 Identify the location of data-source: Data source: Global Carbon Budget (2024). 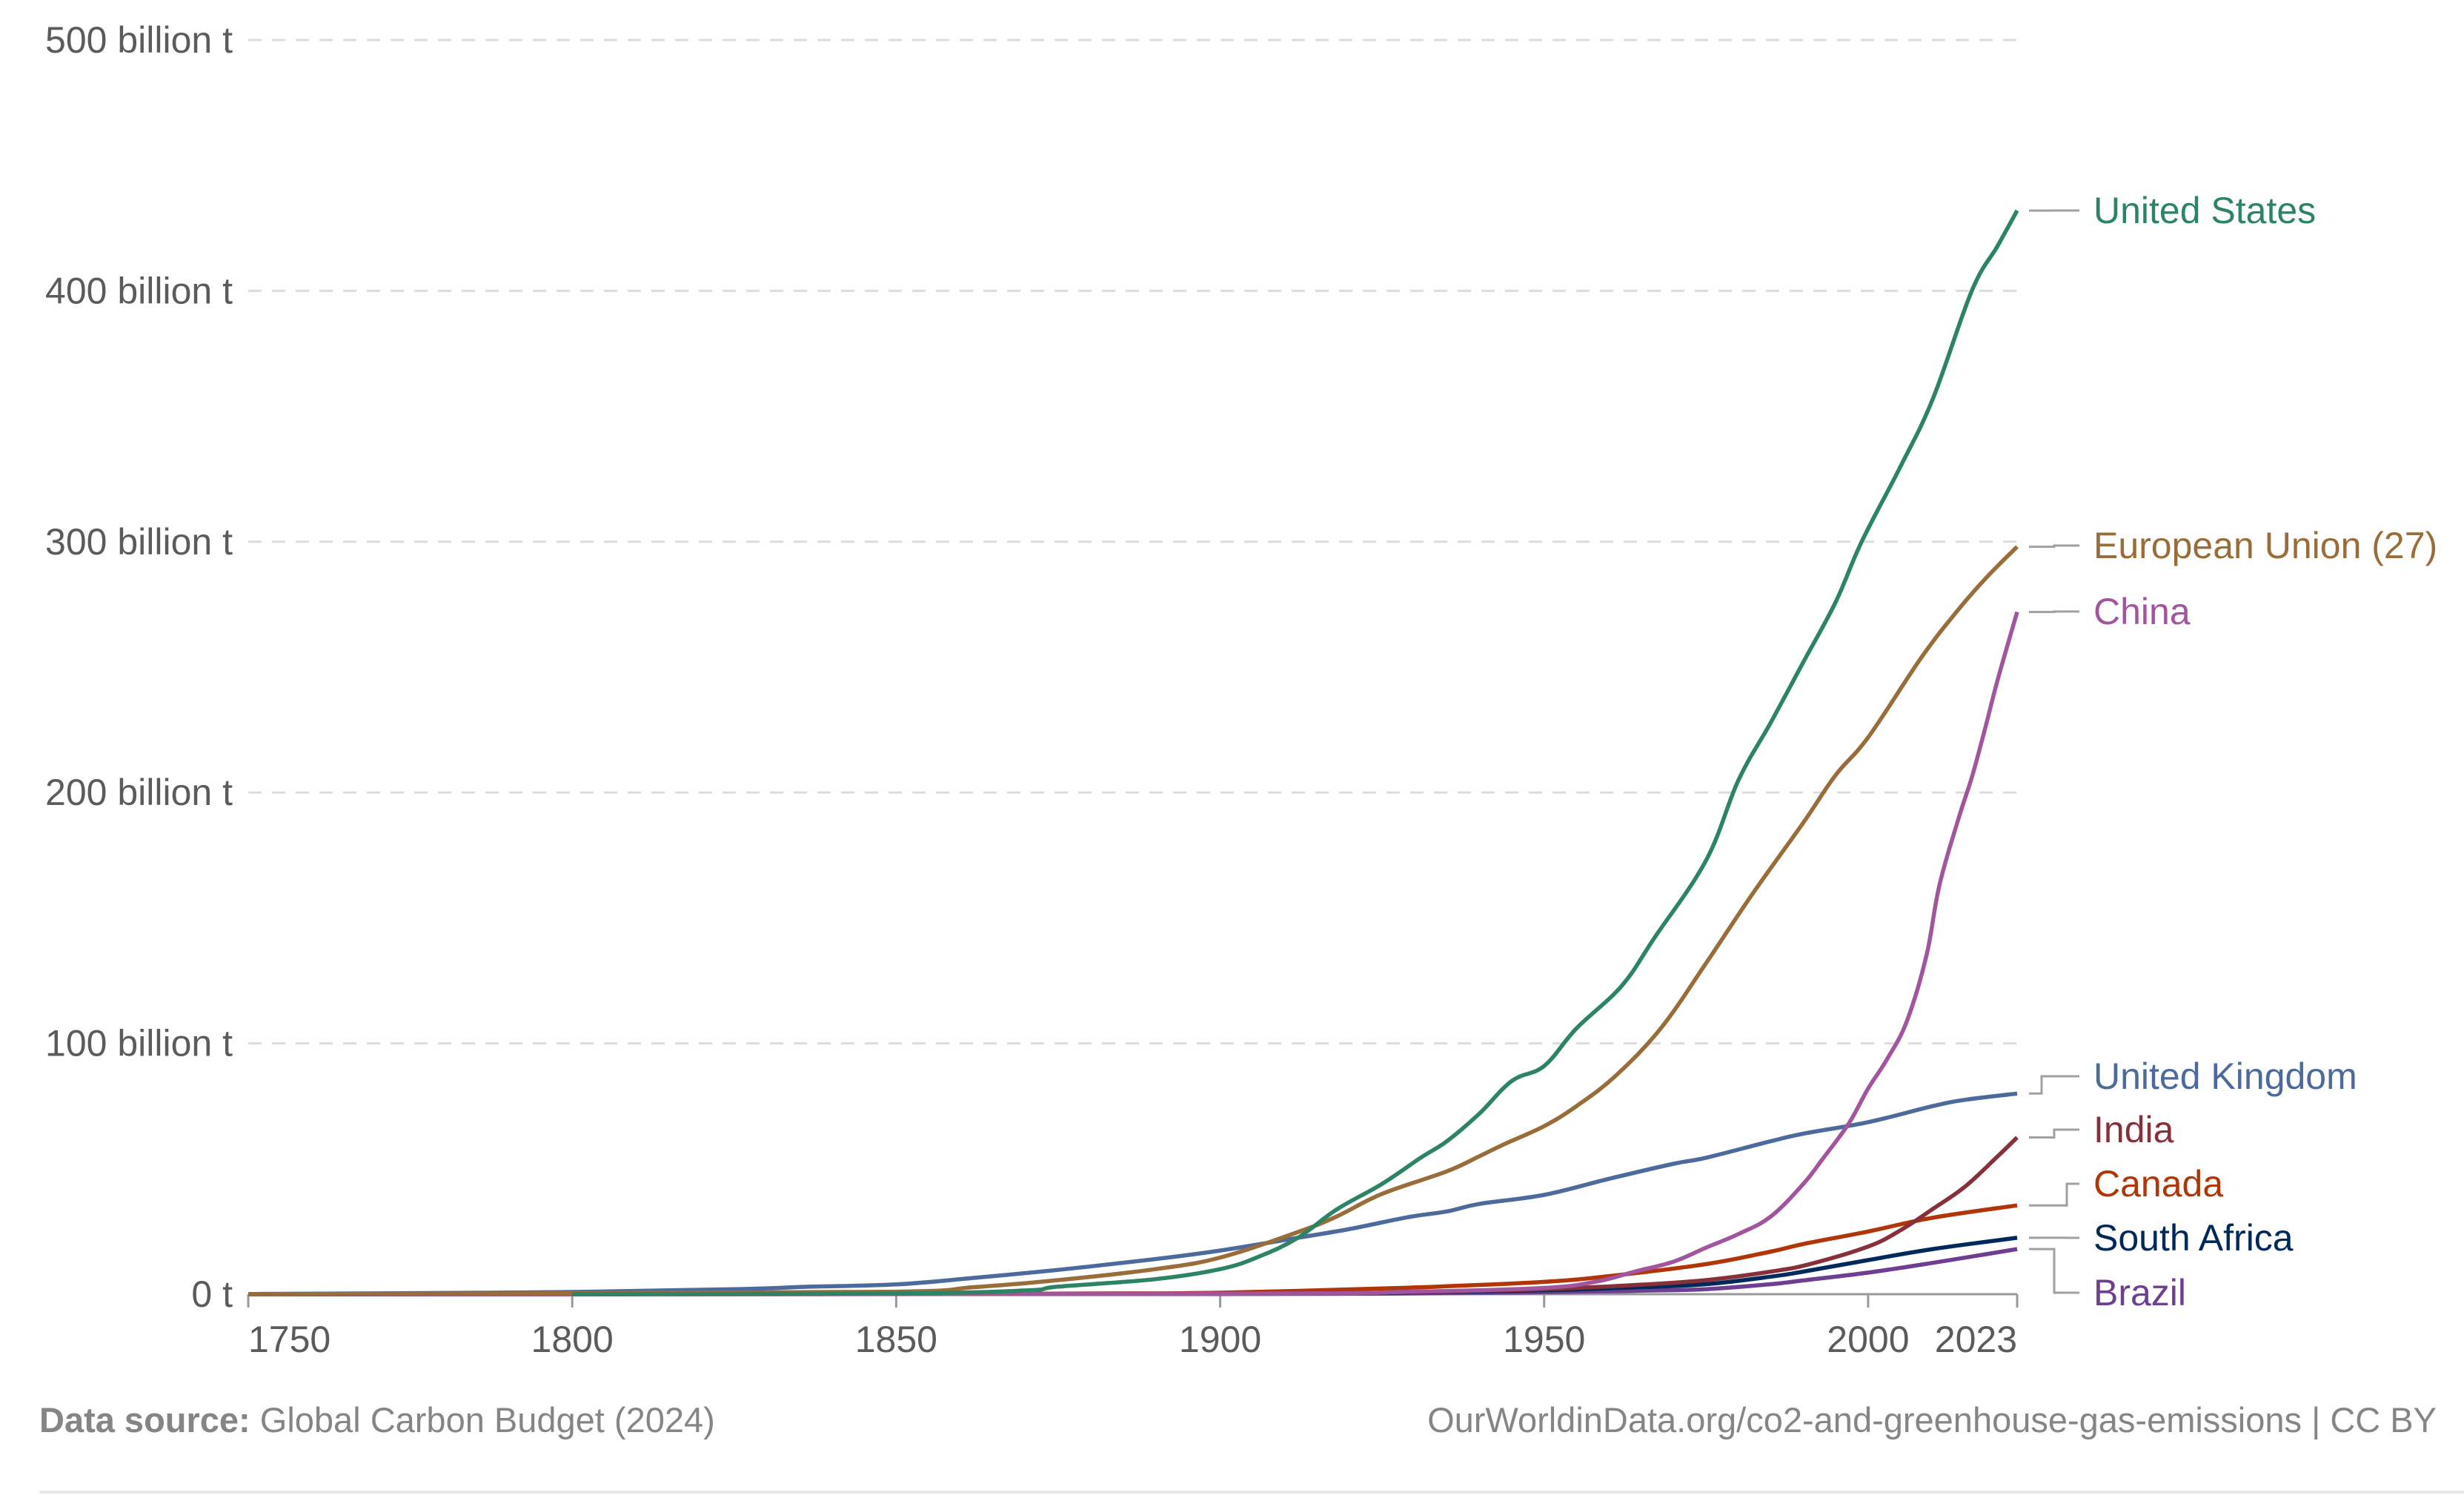
(377, 1419).